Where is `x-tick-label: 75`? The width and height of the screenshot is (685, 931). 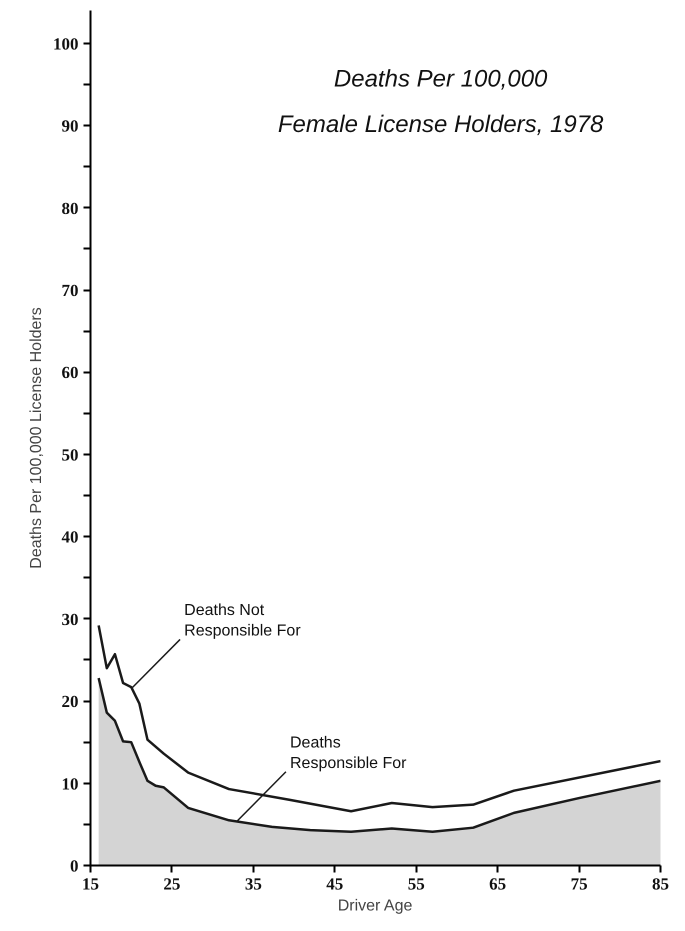 x-tick-label: 75 is located at coordinates (579, 884).